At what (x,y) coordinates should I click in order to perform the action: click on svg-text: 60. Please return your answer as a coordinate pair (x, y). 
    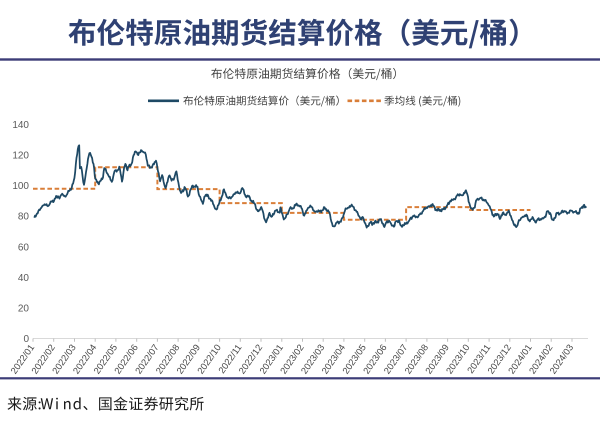
    Looking at the image, I should click on (24, 247).